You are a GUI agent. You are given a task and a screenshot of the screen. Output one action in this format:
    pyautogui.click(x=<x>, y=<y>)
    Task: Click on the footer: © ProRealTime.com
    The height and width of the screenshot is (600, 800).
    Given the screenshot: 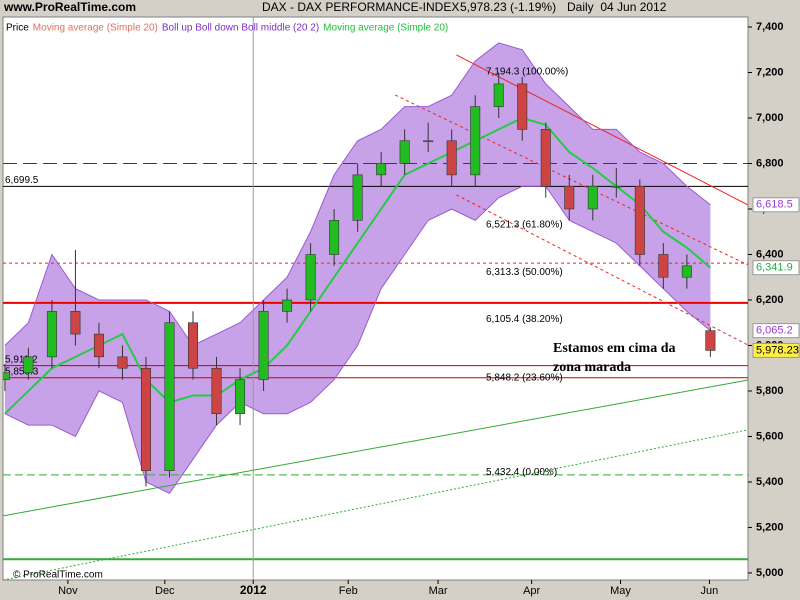 What is the action you would take?
    pyautogui.click(x=58, y=575)
    